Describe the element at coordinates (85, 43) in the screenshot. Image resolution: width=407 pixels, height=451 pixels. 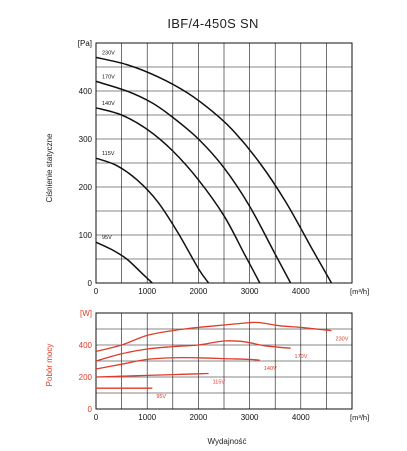
I see `pressure-y-unit: [Pa]` at that location.